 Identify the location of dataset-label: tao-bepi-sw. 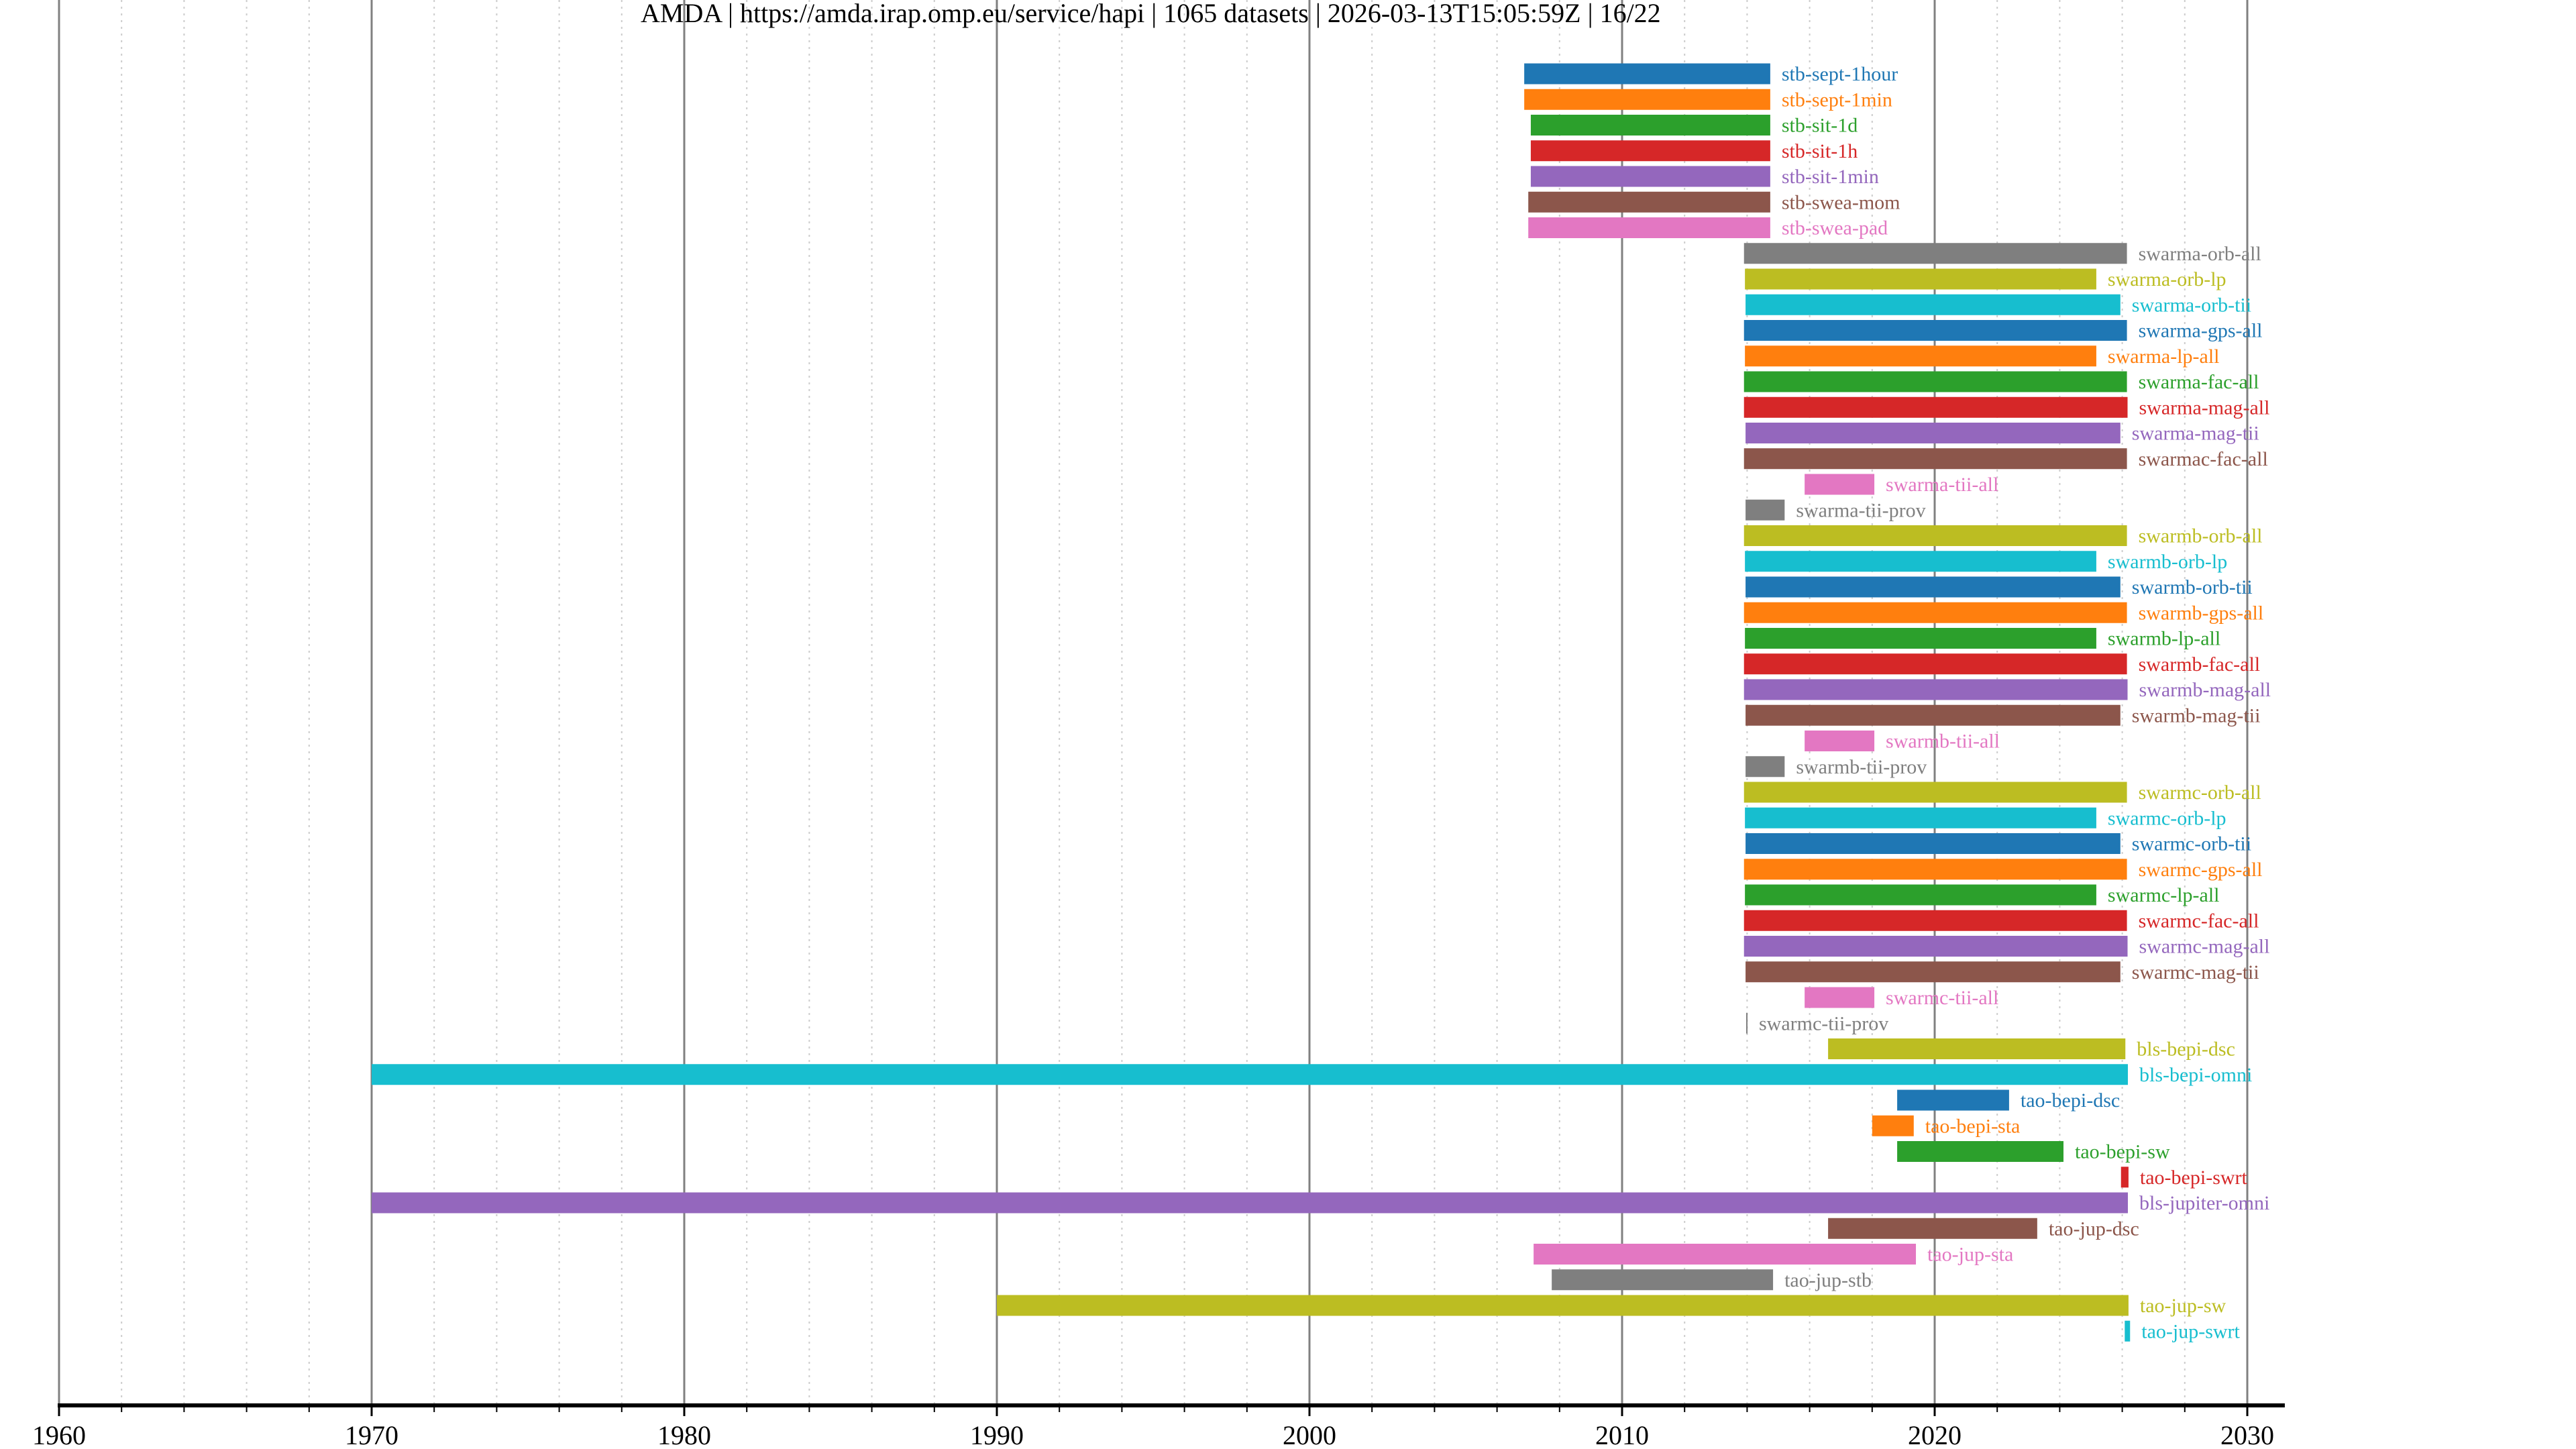
(2122, 1152).